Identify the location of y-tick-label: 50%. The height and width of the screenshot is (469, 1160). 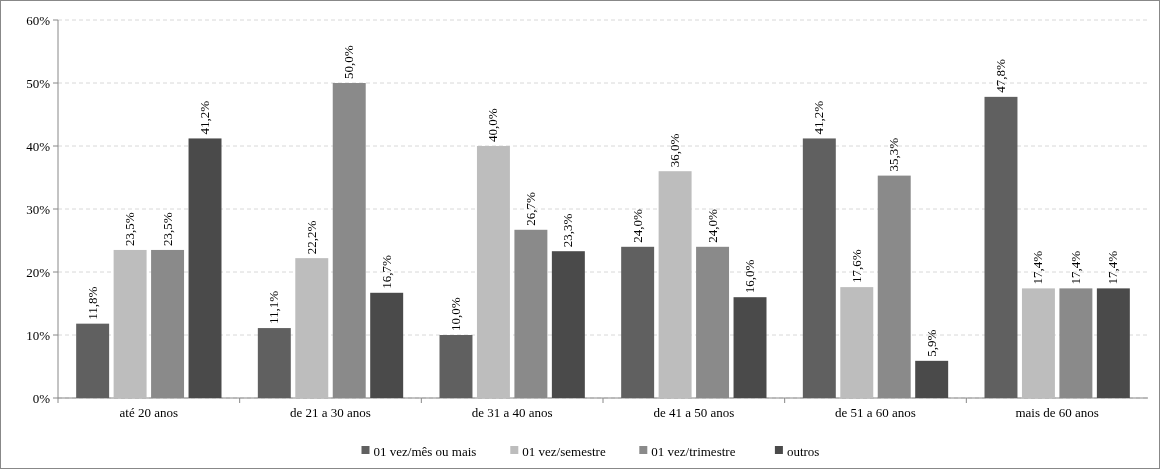
(38, 83).